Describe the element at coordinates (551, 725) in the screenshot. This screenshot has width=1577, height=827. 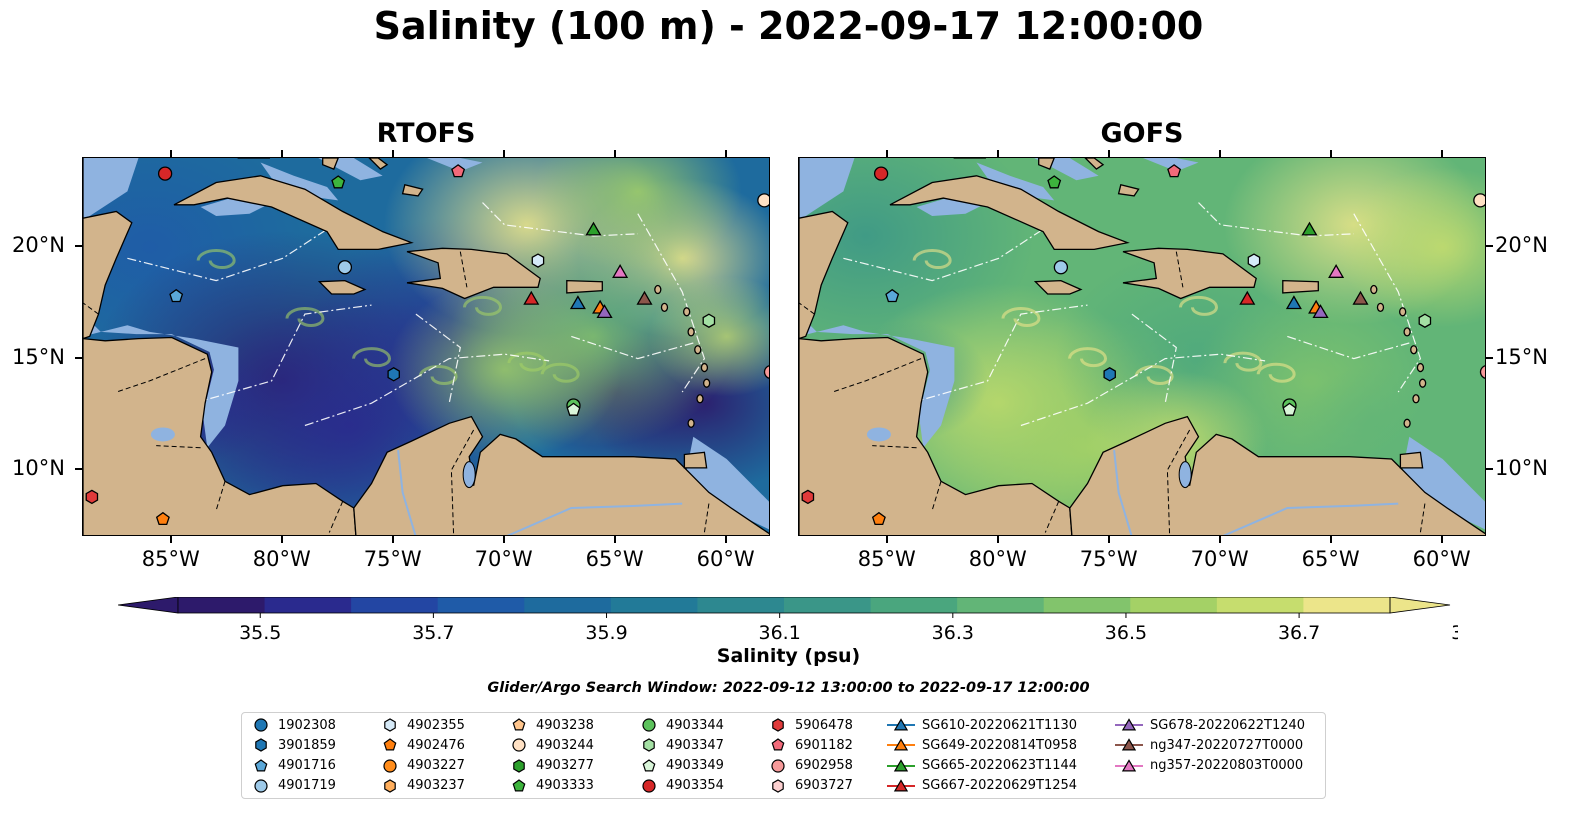
I see `legend-item: 4903238` at that location.